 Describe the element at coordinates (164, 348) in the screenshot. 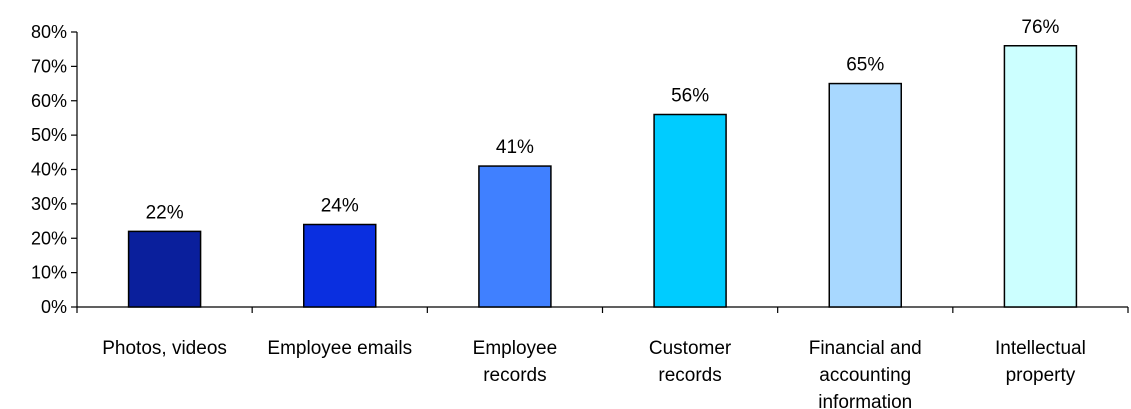

I see `category-label-1: Photos, videos` at that location.